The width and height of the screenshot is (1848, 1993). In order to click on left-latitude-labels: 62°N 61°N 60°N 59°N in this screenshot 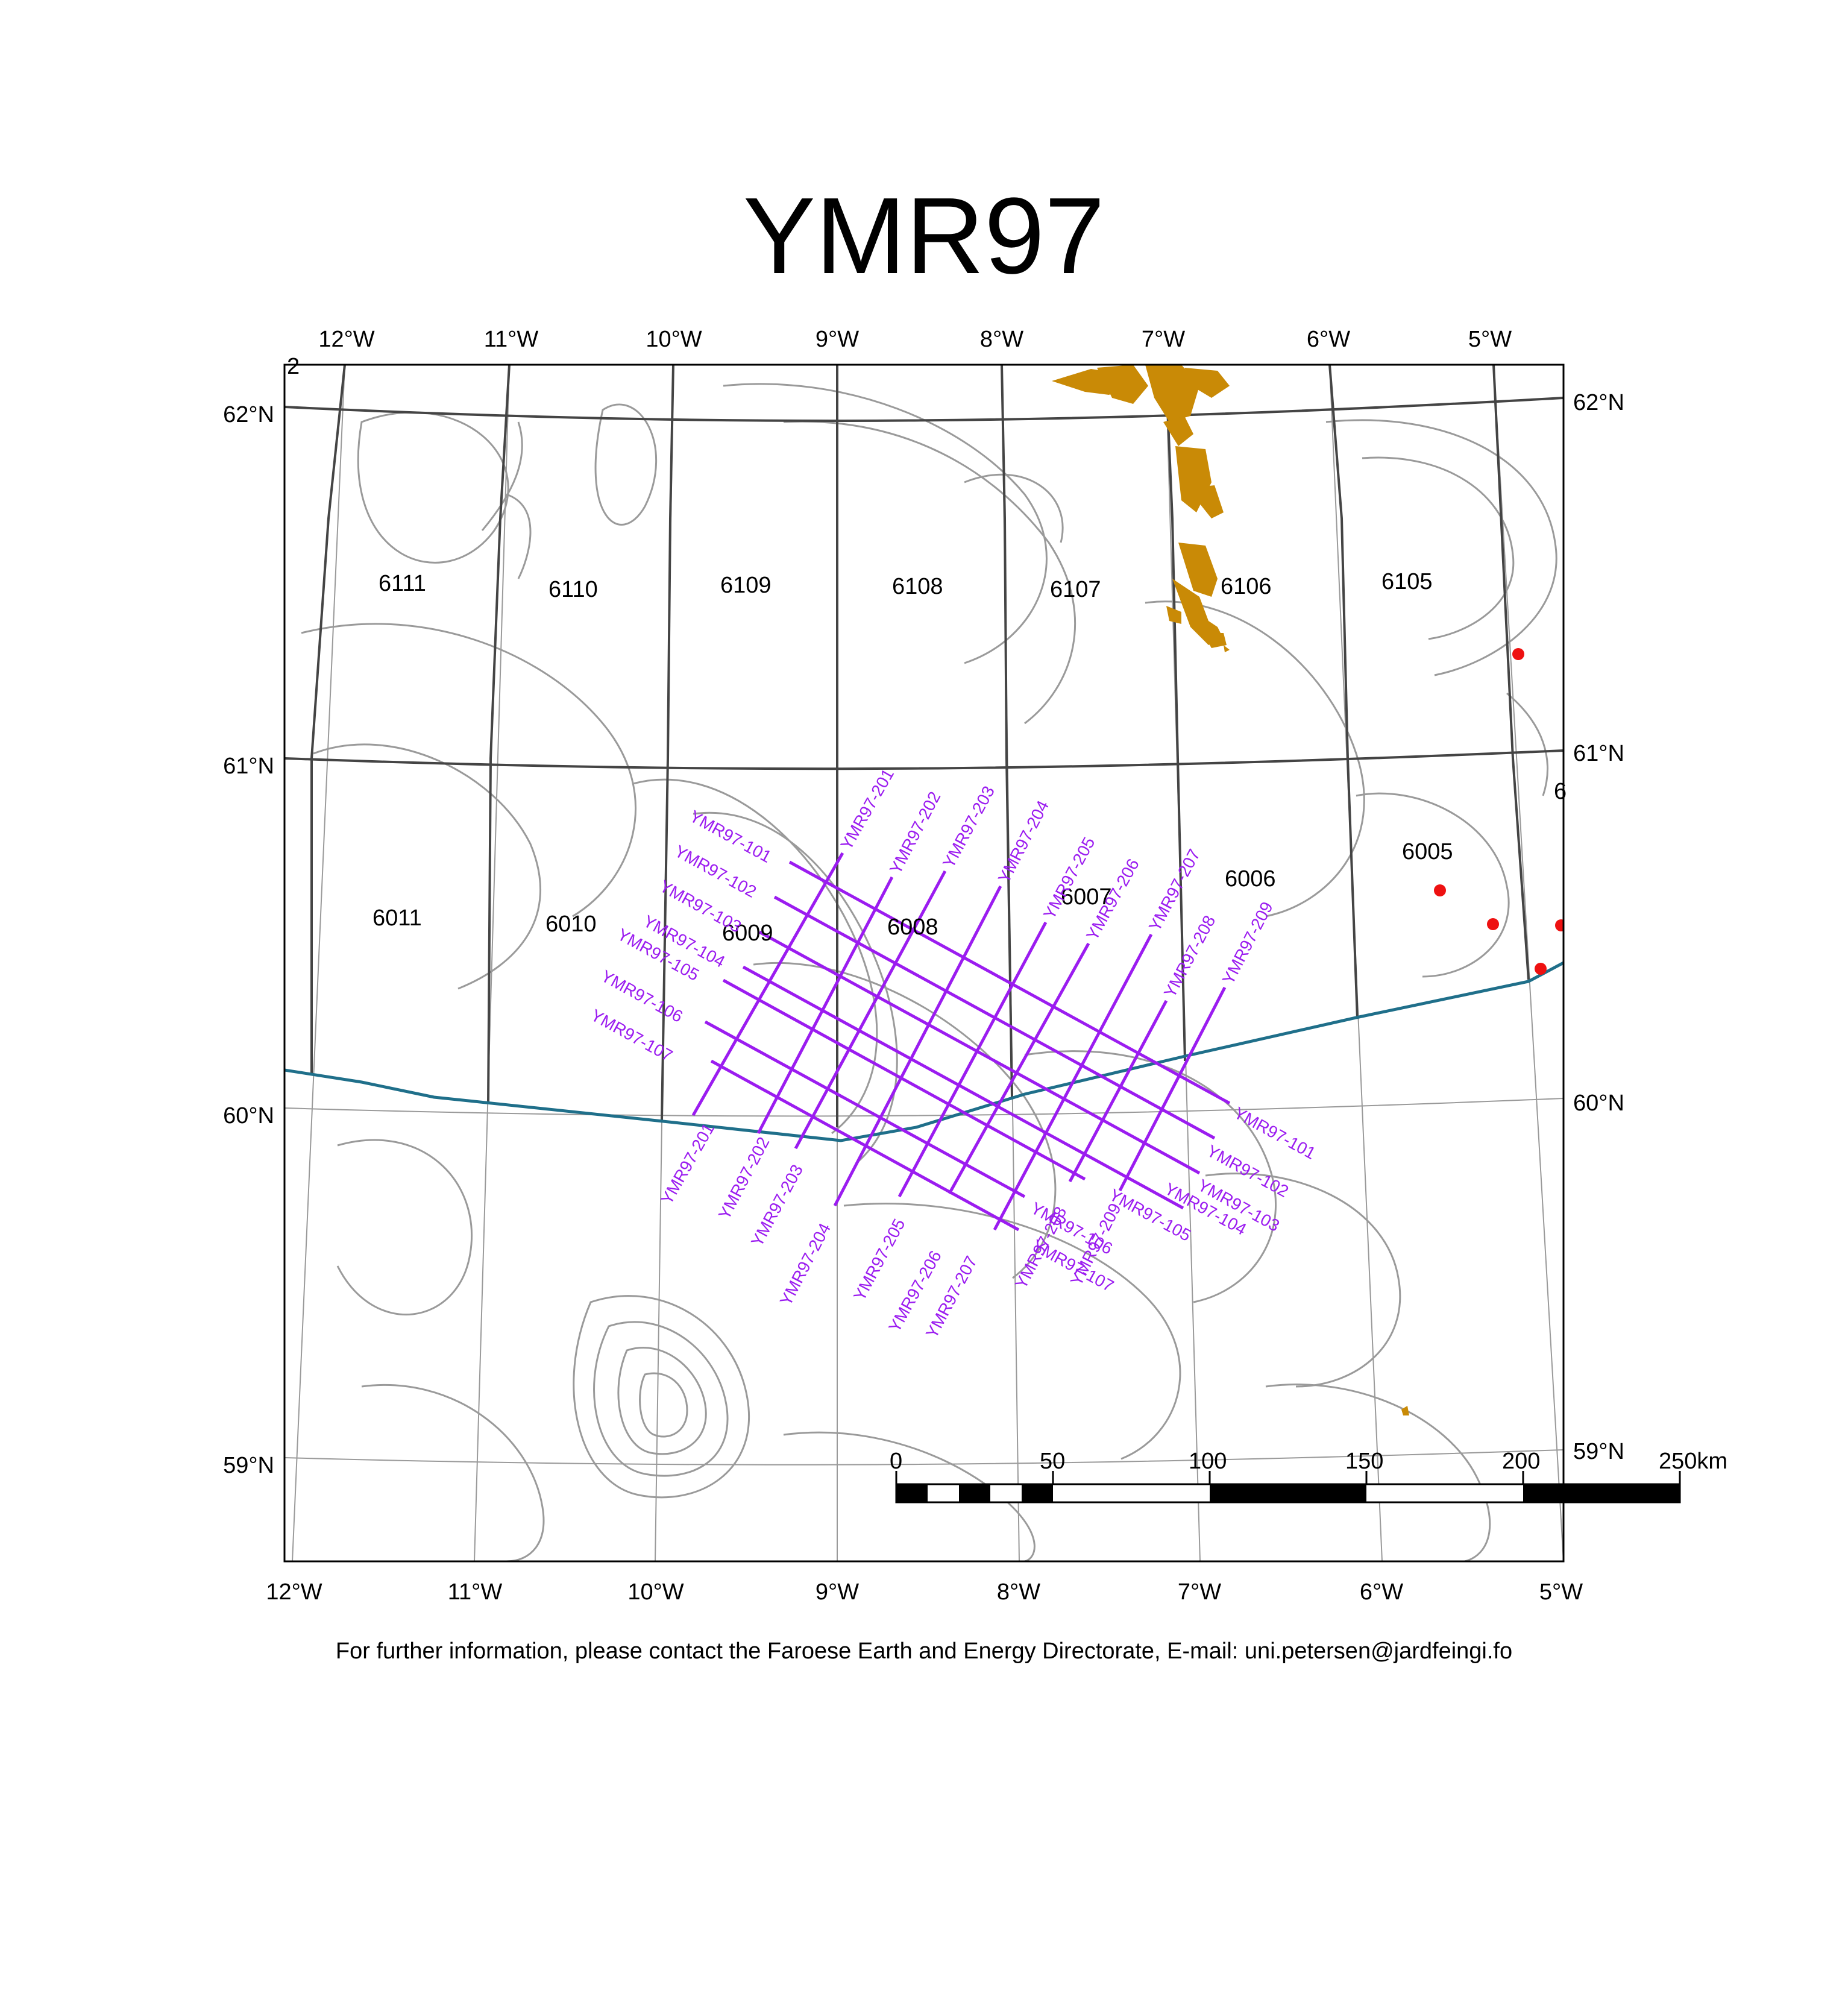, I will do `click(248, 940)`.